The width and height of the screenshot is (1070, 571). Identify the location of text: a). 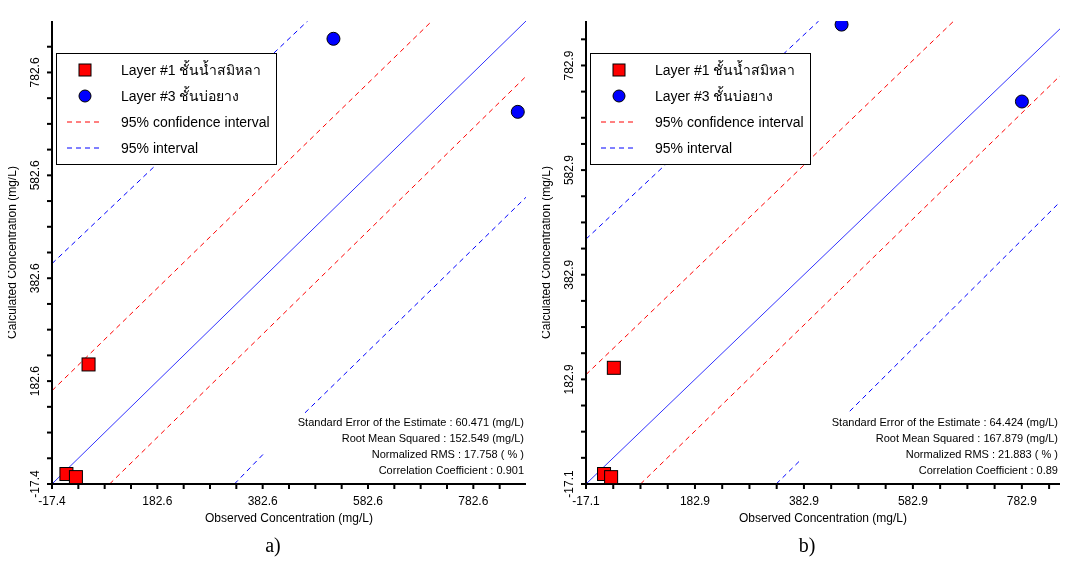
(273, 545).